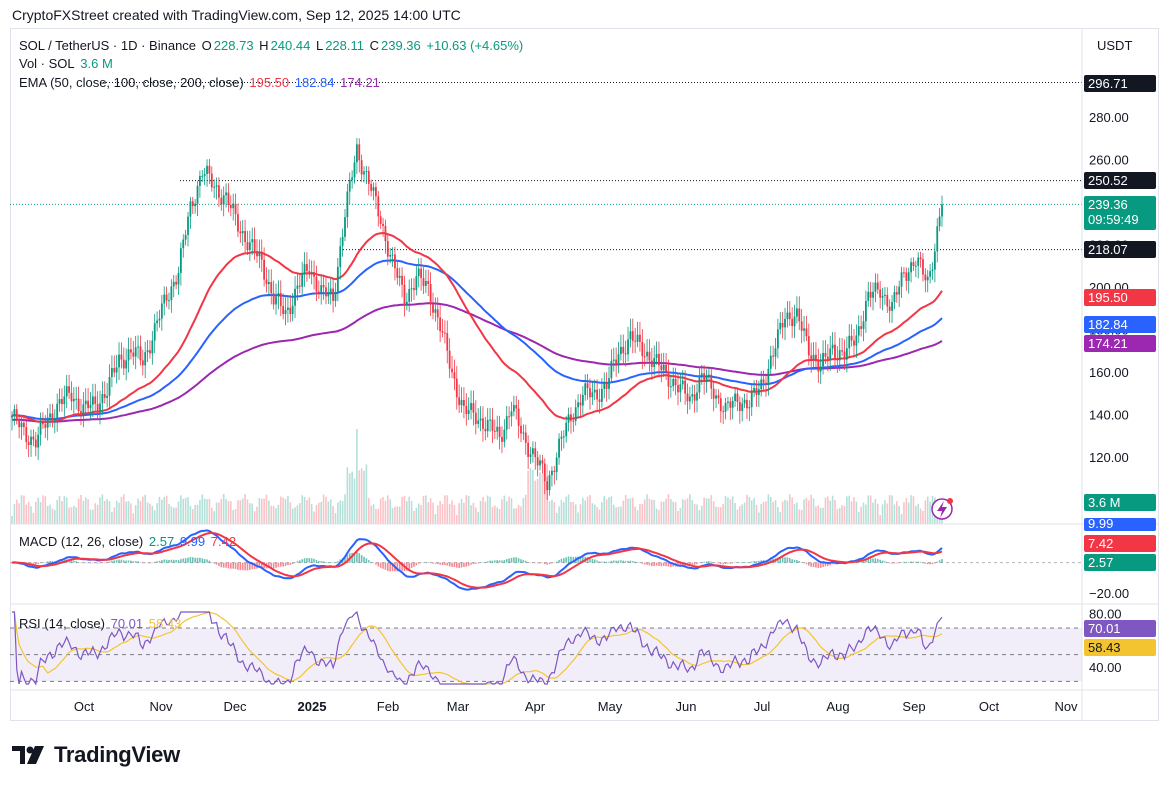  Describe the element at coordinates (96, 63) in the screenshot. I see `volume-value: 3.6 M` at that location.